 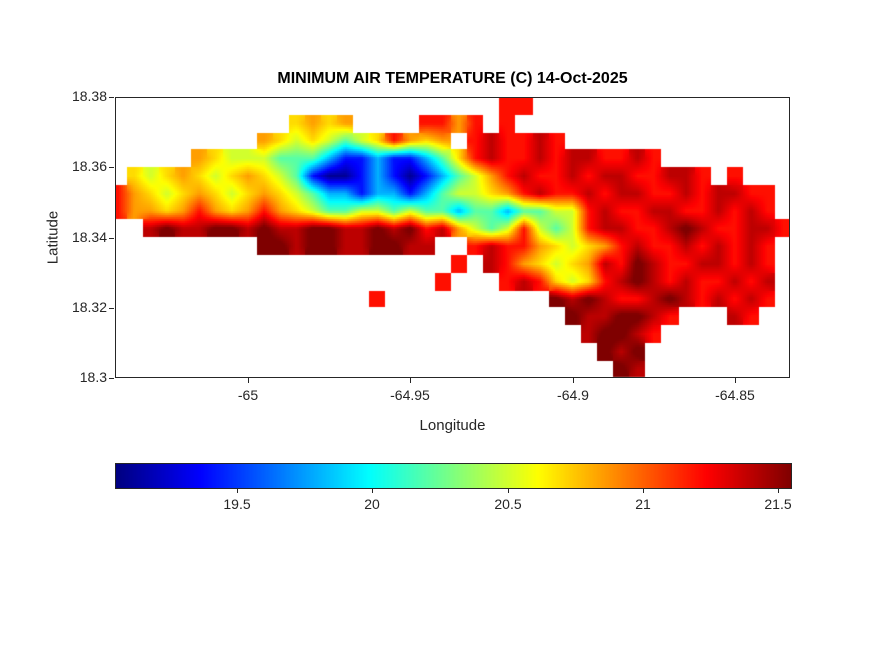 What do you see at coordinates (735, 395) in the screenshot?
I see `x-tick-label: -64.85` at bounding box center [735, 395].